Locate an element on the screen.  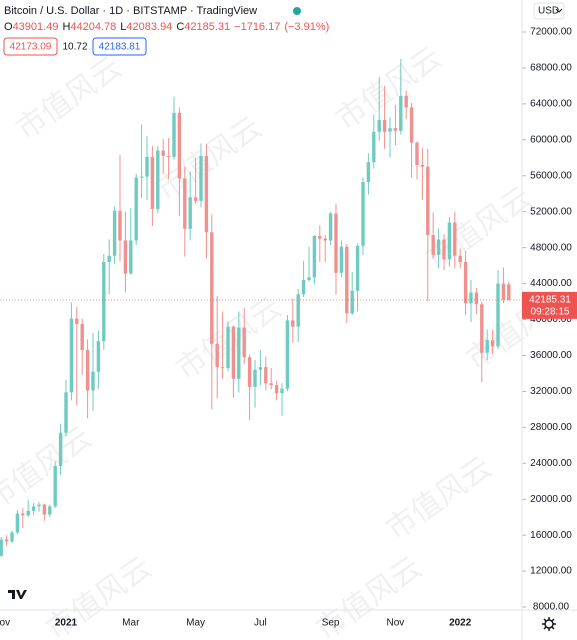
ohlc-close: 42185.31 is located at coordinates (207, 27).